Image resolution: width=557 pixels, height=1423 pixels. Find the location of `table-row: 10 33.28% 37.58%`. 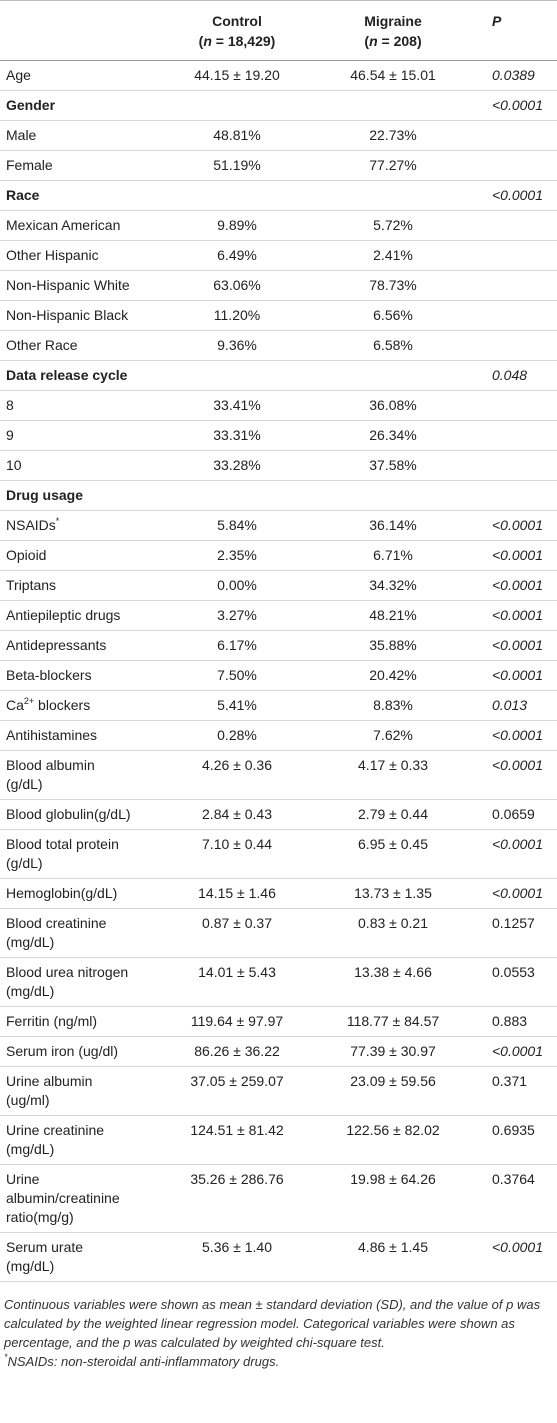

table-row: 10 33.28% 37.58% is located at coordinates (278, 465).